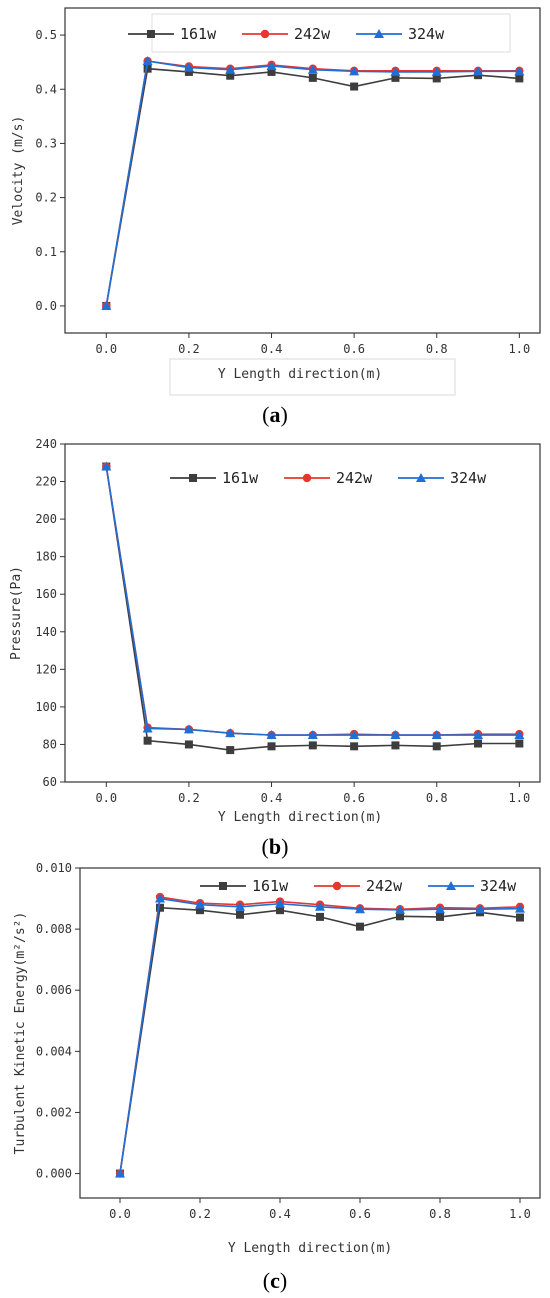  I want to click on y-axis-label: Pressure(Pa), so click(16, 613).